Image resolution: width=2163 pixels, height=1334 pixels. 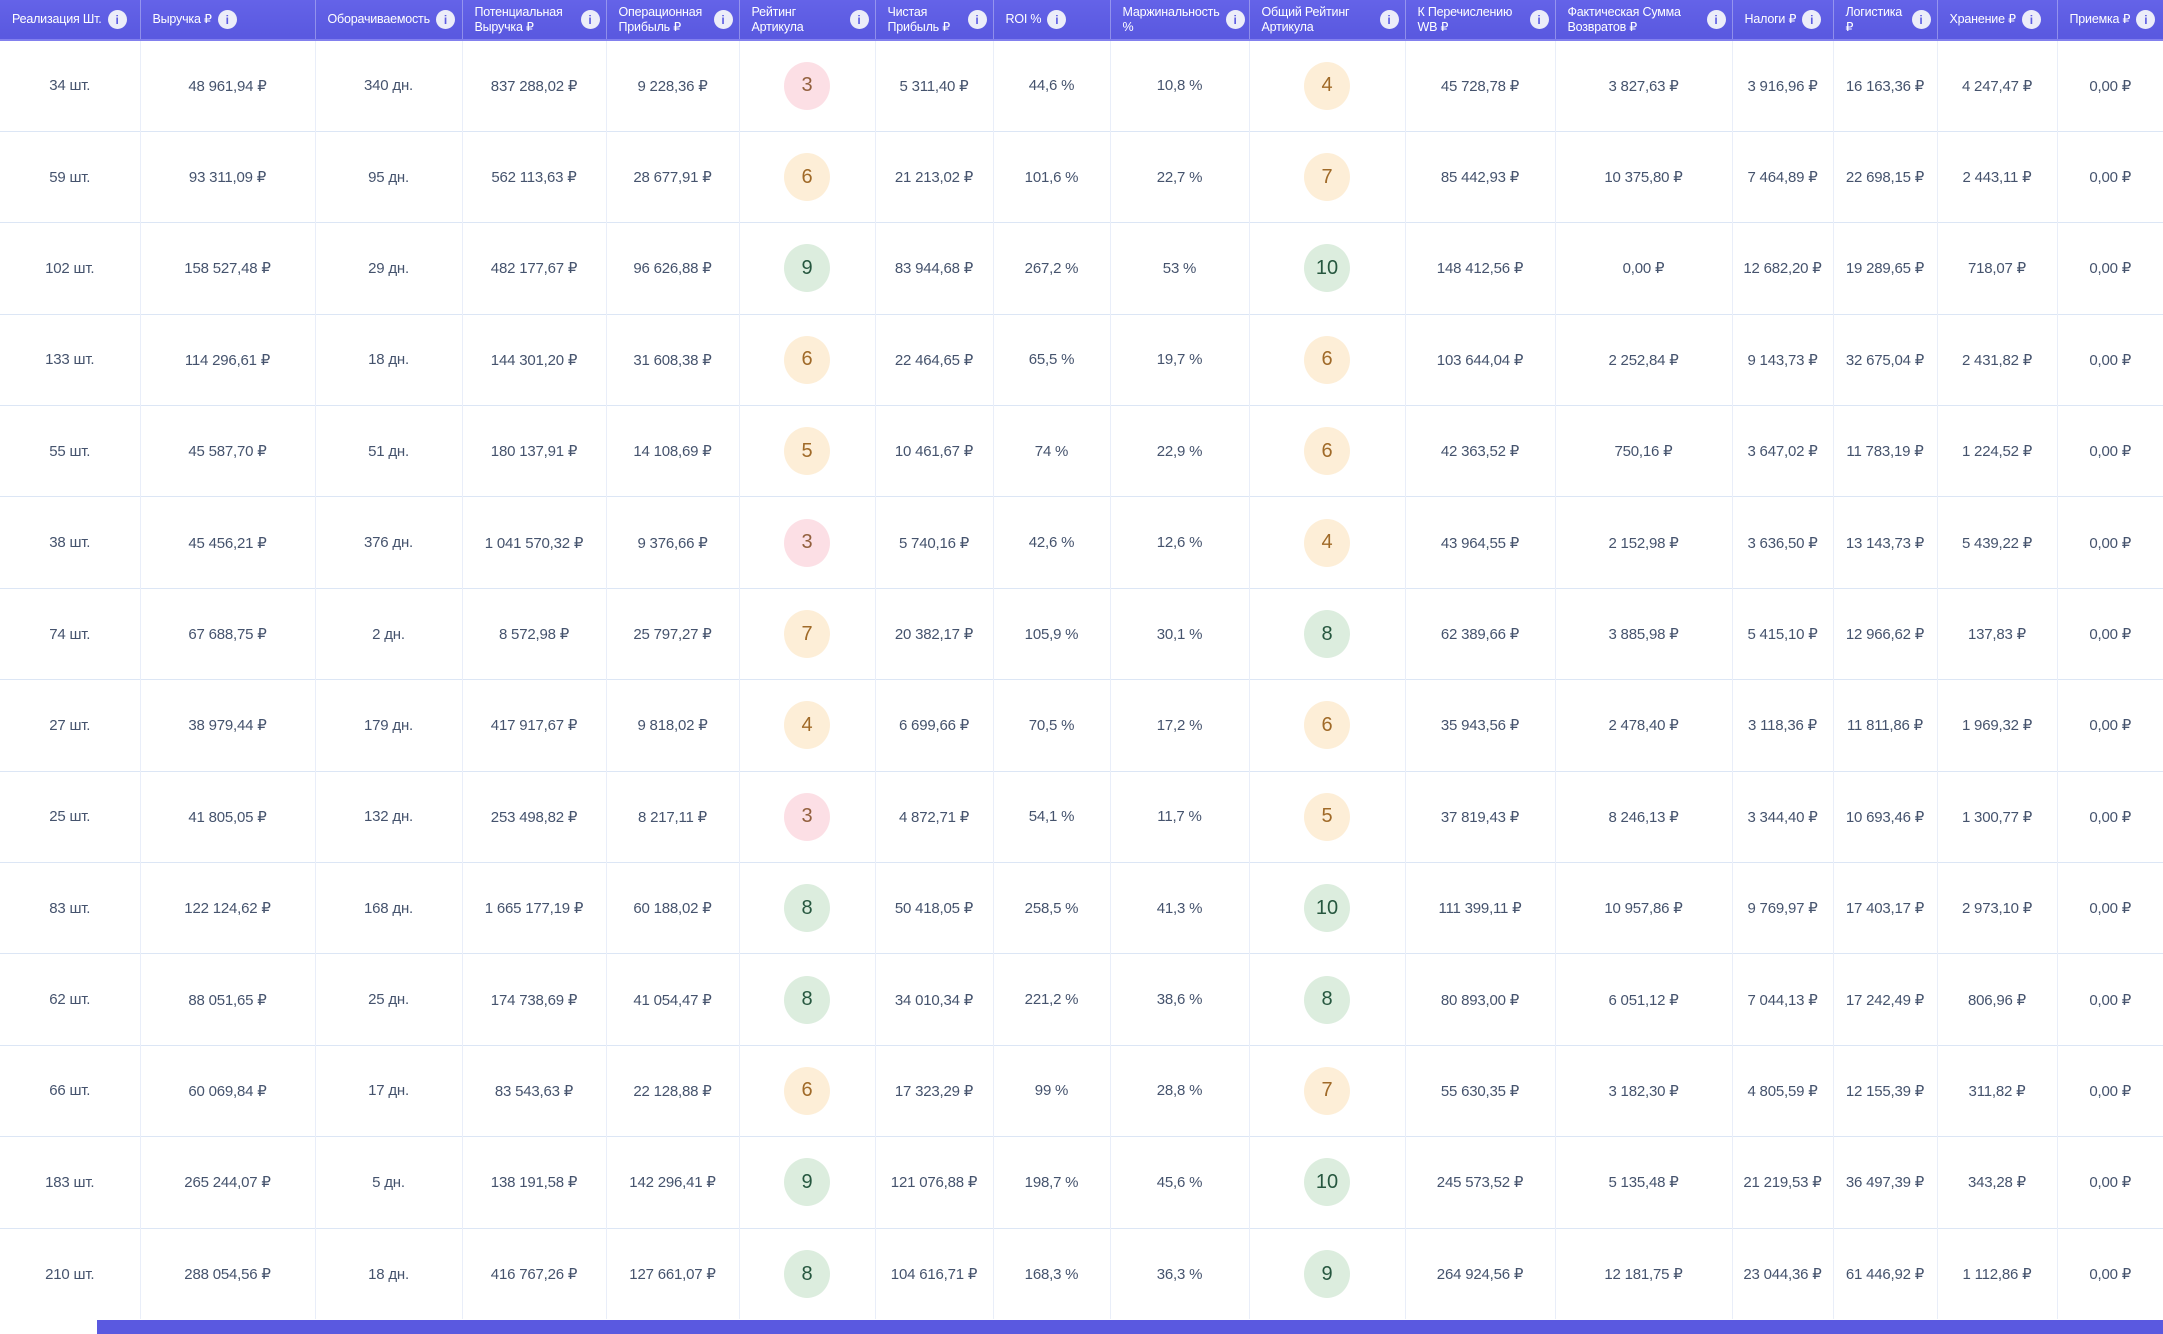 I want to click on cell-net-profit: 104 616,71 ₽, so click(x=933, y=1273).